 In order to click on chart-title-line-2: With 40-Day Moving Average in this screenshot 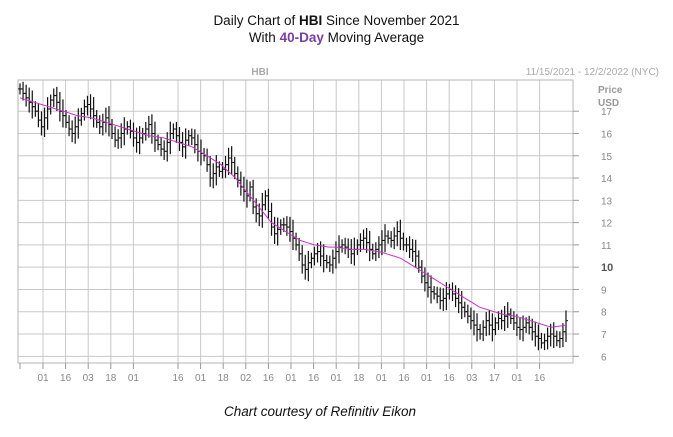, I will do `click(336, 37)`.